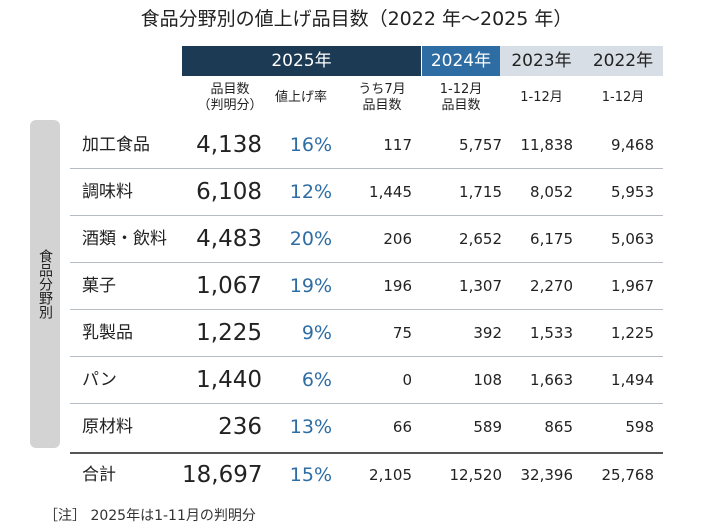 The width and height of the screenshot is (713, 528). What do you see at coordinates (107, 333) in the screenshot?
I see `row-category: 乳製品` at bounding box center [107, 333].